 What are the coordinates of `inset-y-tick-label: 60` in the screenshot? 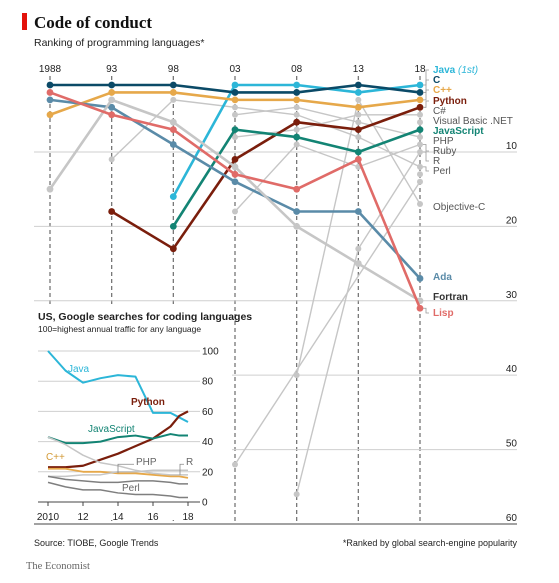 It's located at (208, 412).